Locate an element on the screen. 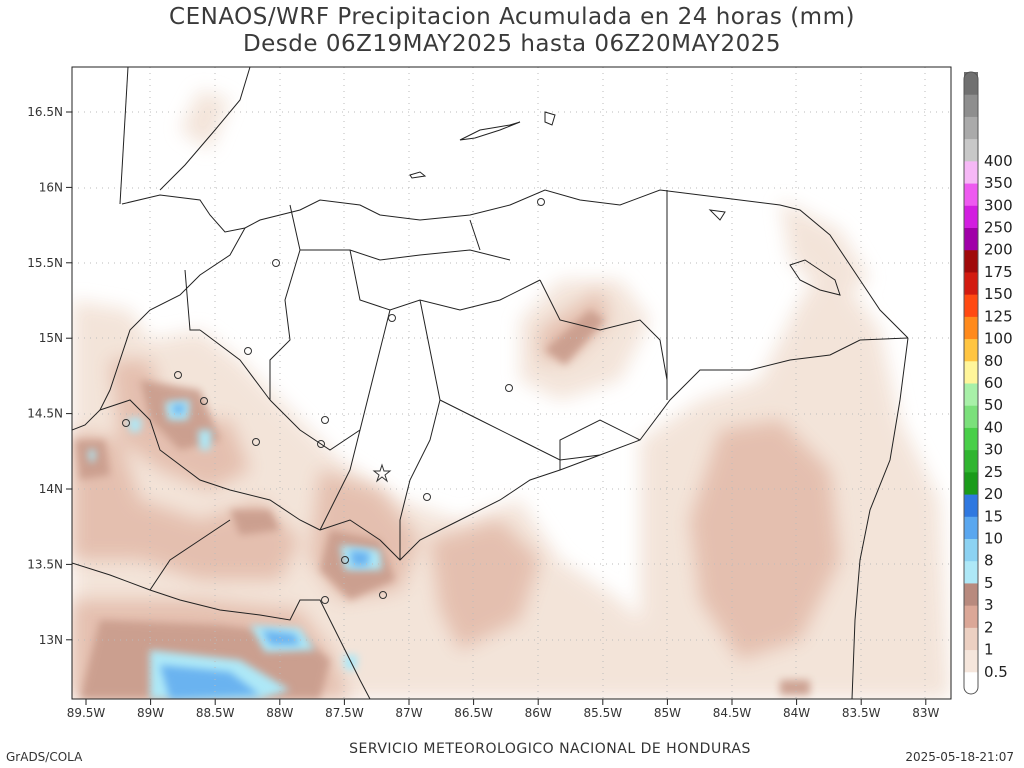 This screenshot has width=1024, height=768. colorbar-level-label: 175 is located at coordinates (998, 272).